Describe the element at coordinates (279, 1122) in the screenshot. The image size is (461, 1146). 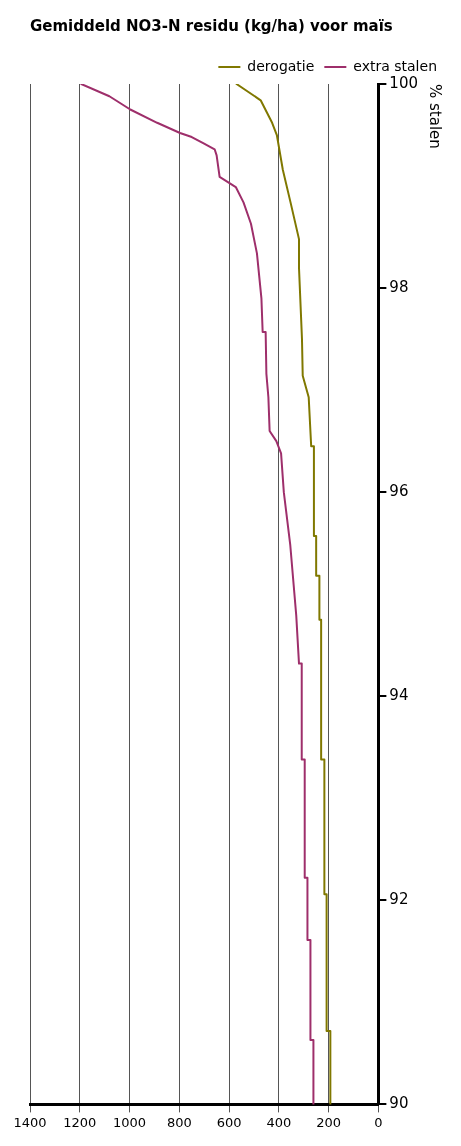
I see `x-tick-label: 400` at that location.